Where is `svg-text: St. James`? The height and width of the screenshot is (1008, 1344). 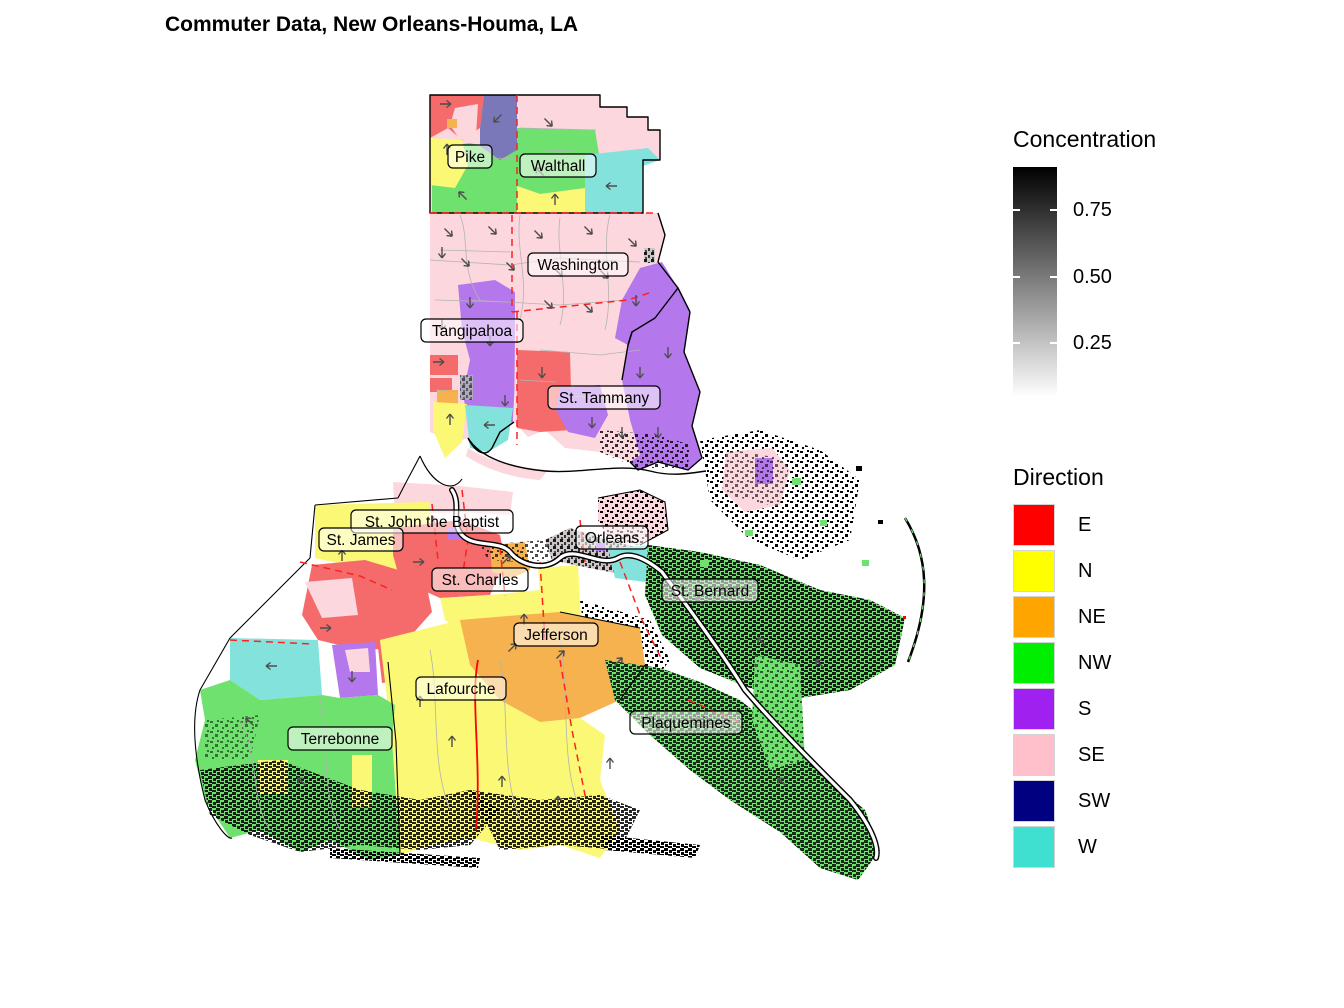 svg-text: St. James is located at coordinates (361, 540).